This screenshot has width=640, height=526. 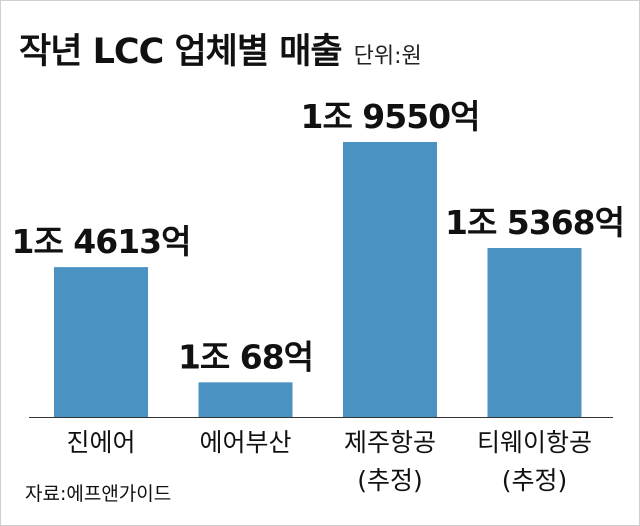 What do you see at coordinates (534, 442) in the screenshot?
I see `category-label-3: 티웨이항공` at bounding box center [534, 442].